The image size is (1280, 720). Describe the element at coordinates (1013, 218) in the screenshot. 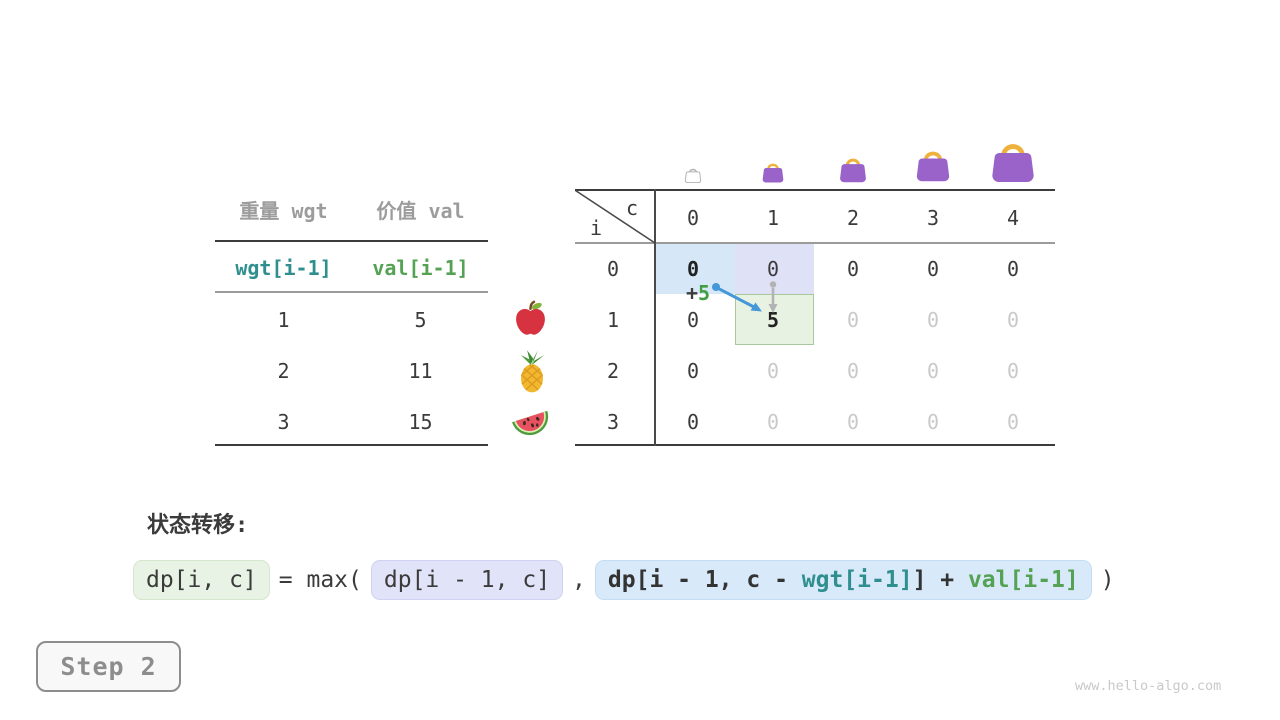

I see `dp-col-header-4: 4` at that location.